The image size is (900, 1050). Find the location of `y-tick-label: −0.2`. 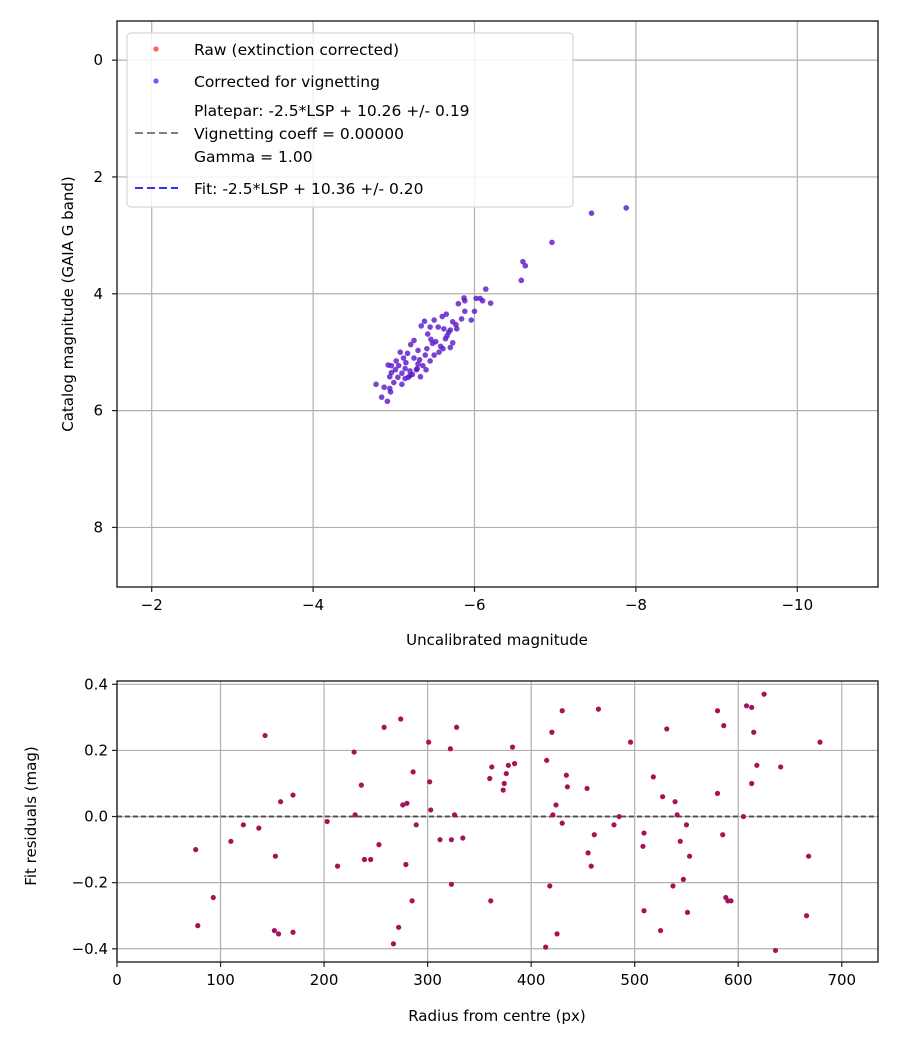

y-tick-label: −0.2 is located at coordinates (90, 883).